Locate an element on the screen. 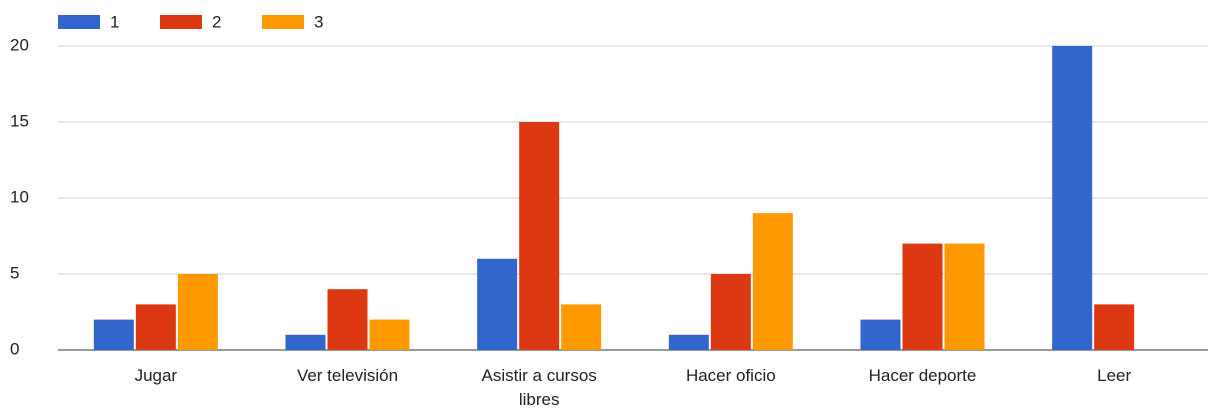  x-tick-label: Hacer oficio is located at coordinates (730, 375).